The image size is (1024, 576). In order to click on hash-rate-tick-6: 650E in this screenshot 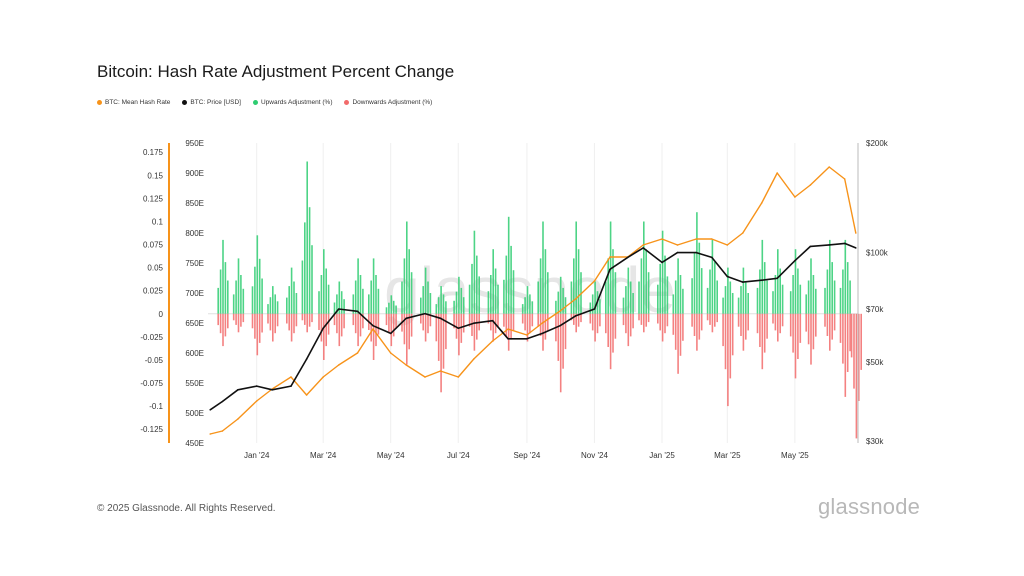, I will do `click(194, 323)`.